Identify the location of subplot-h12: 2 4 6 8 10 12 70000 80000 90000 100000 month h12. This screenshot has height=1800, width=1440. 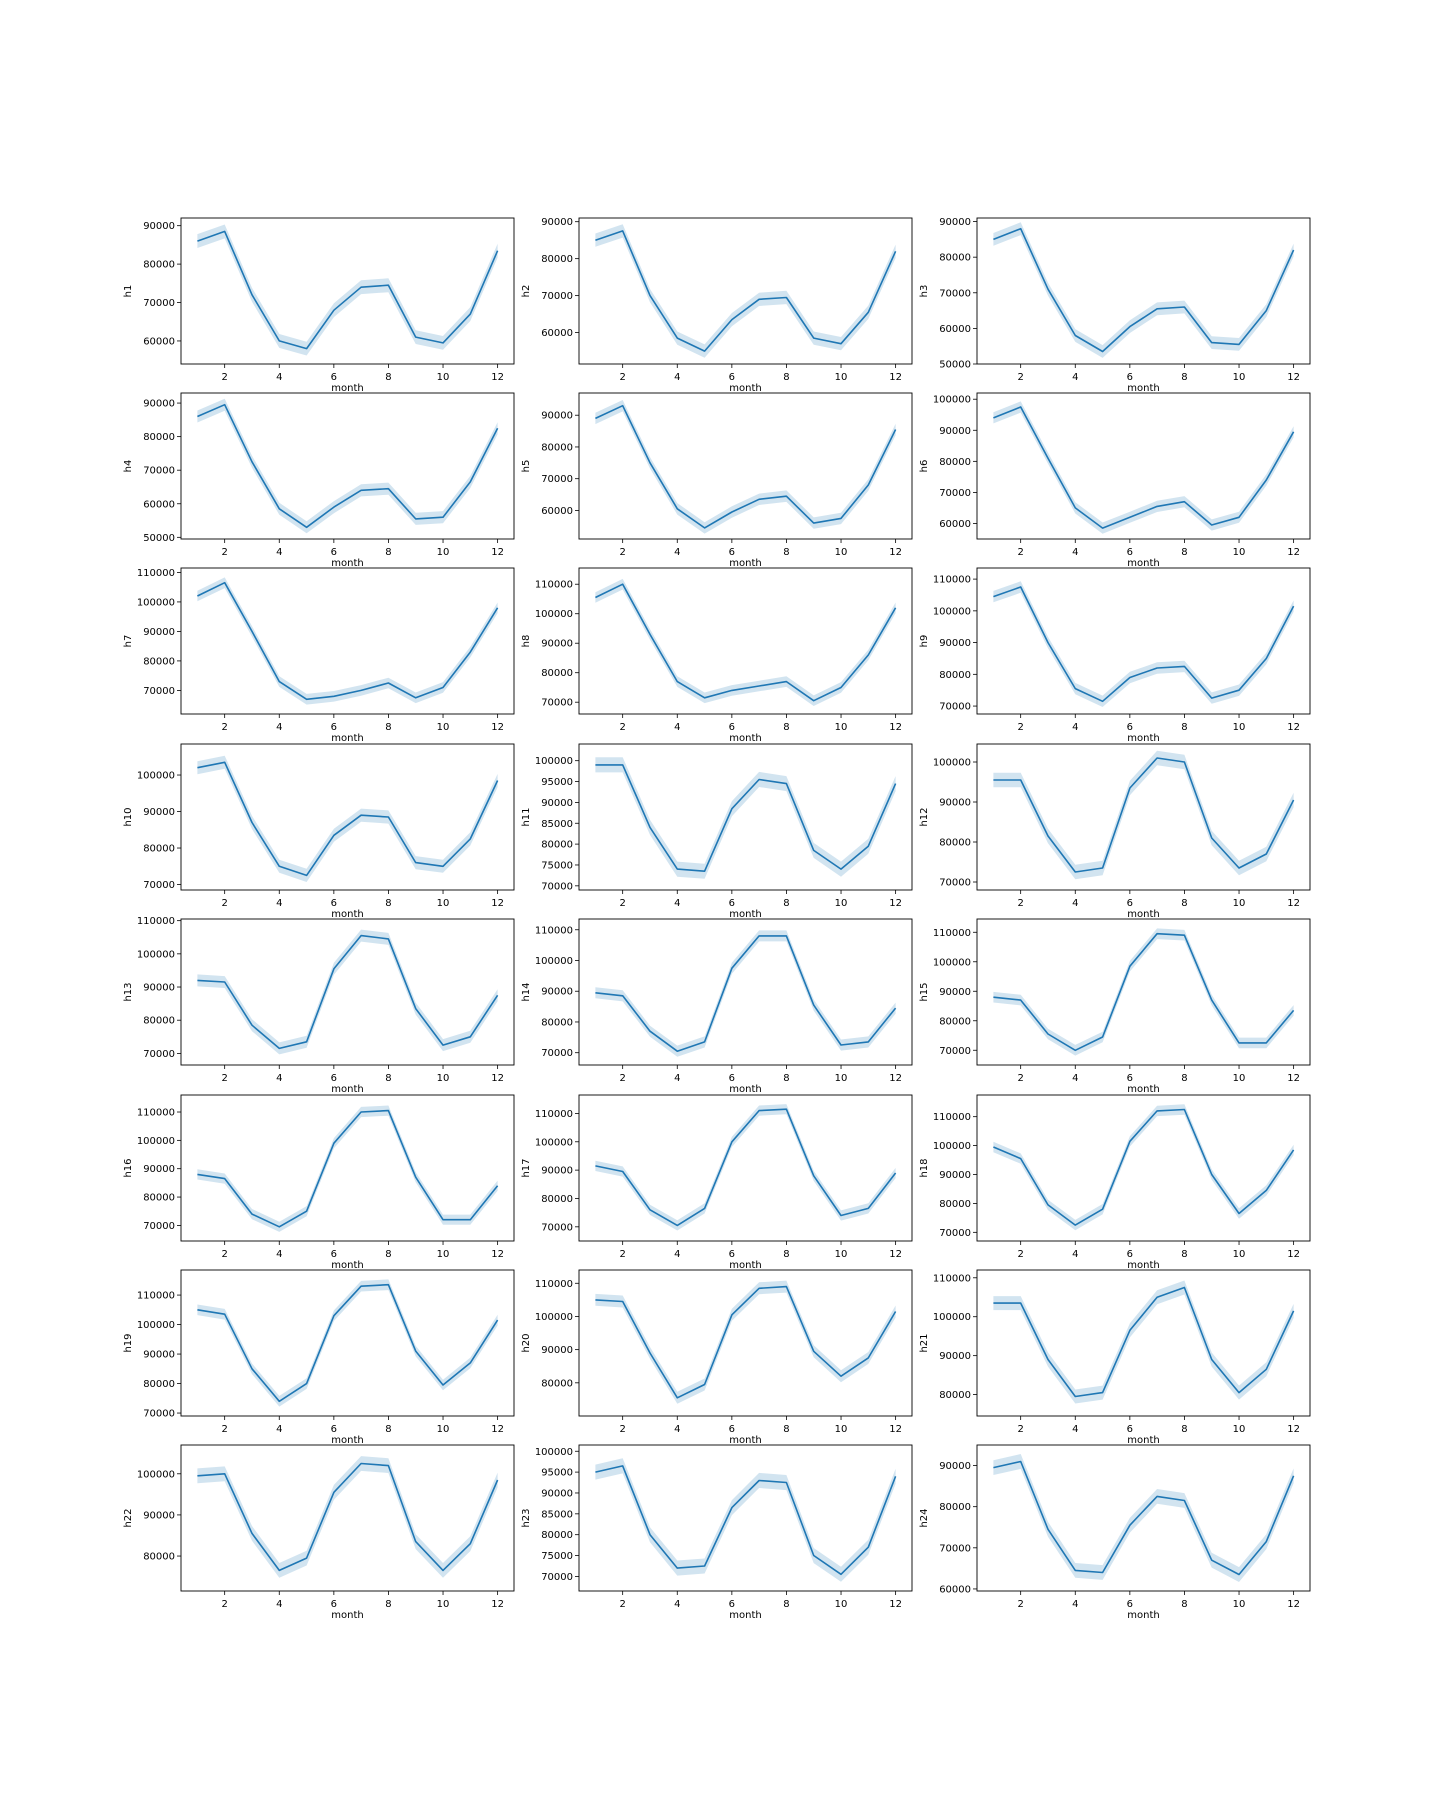
(1115, 831).